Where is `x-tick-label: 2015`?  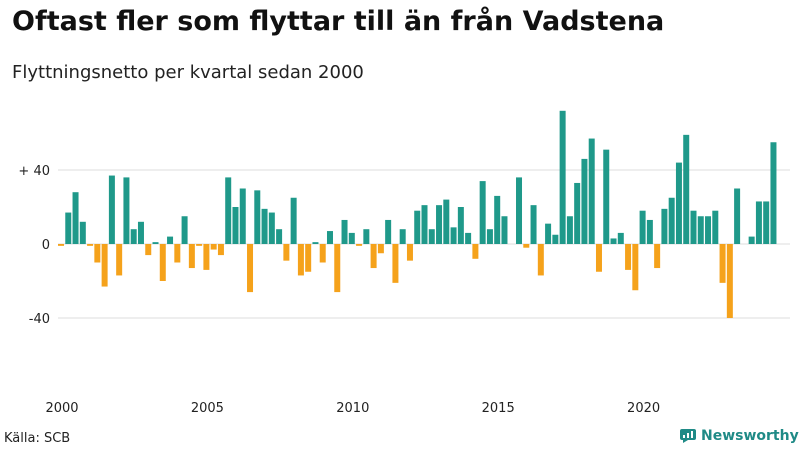 x-tick-label: 2015 is located at coordinates (498, 408).